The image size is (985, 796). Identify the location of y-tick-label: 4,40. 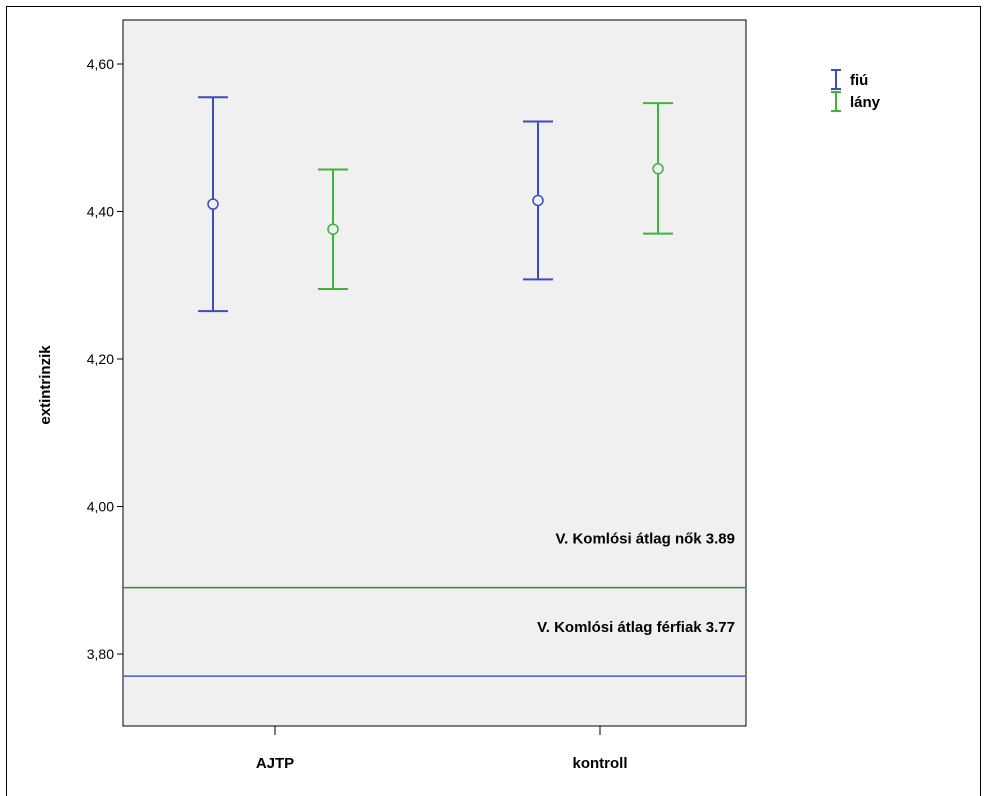
(100, 212).